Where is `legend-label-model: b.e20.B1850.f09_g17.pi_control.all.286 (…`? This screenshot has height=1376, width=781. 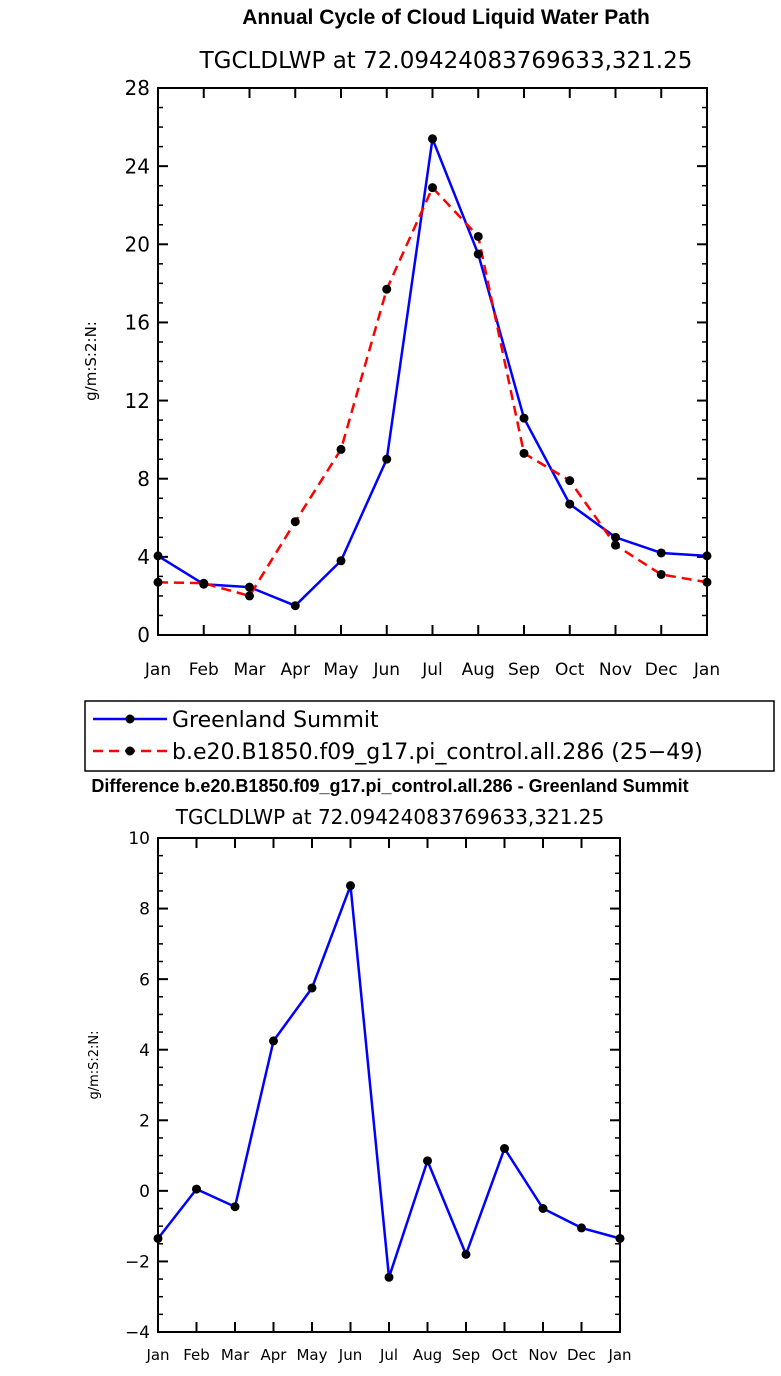 legend-label-model: b.e20.B1850.f09_g17.pi_control.all.286 (… is located at coordinates (437, 752).